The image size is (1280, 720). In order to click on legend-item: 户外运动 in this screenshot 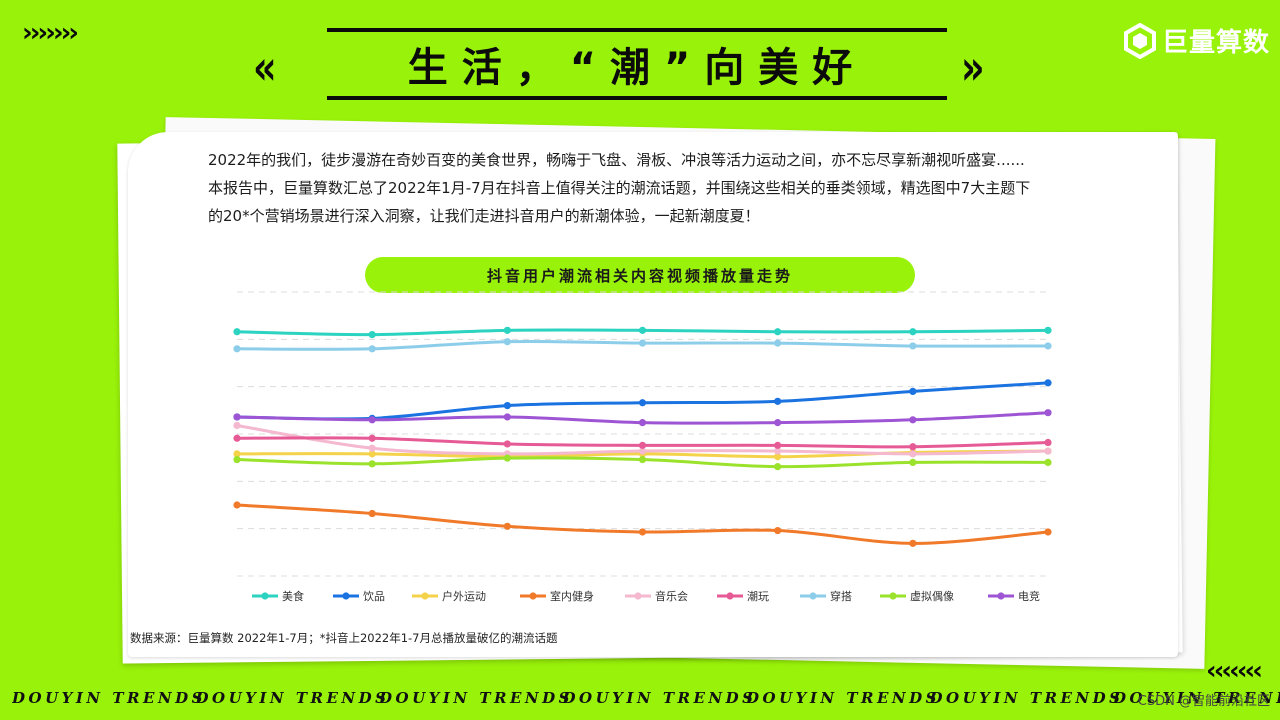, I will do `click(449, 596)`.